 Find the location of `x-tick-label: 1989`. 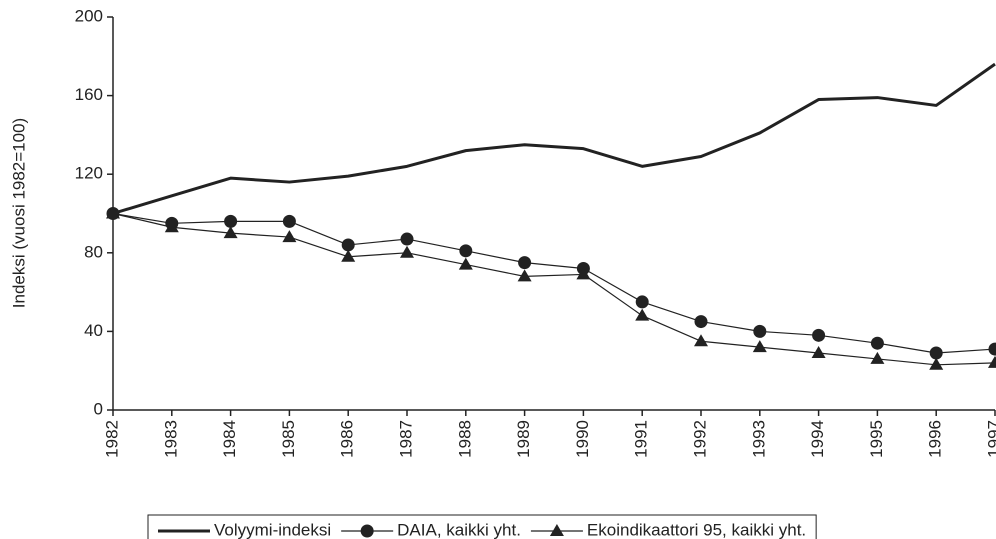

x-tick-label: 1989 is located at coordinates (523, 439).